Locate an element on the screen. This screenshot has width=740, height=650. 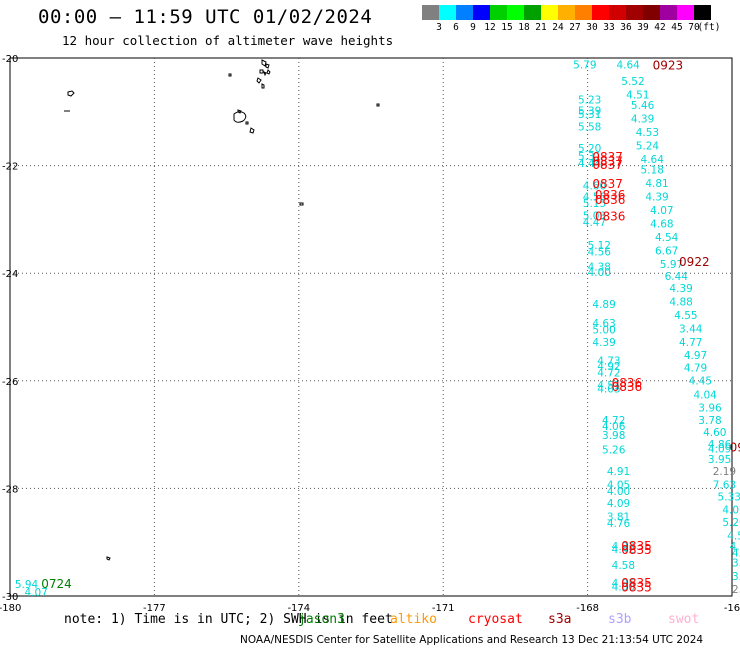
satellite-legend-jason3: jason3 is located at coordinates (321, 619).